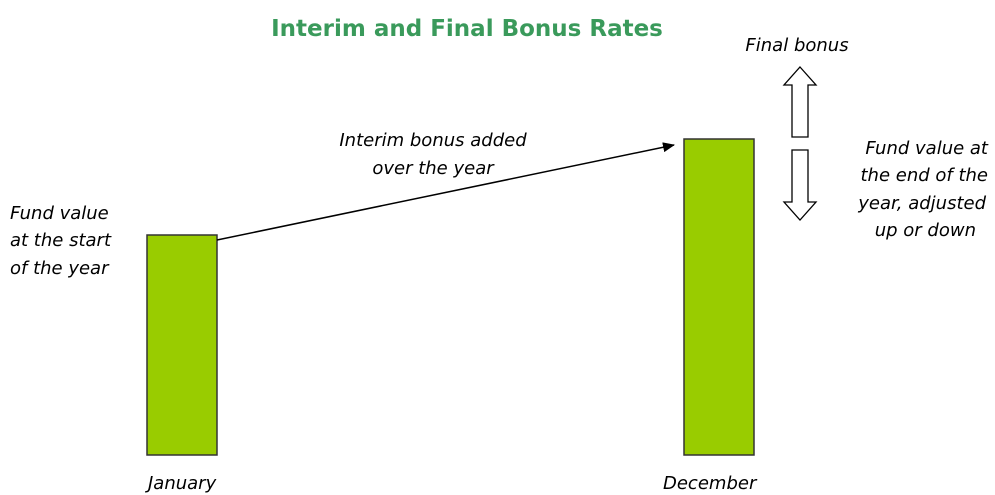 This screenshot has height=495, width=995. What do you see at coordinates (445, 191) in the screenshot?
I see `interim-arrow` at bounding box center [445, 191].